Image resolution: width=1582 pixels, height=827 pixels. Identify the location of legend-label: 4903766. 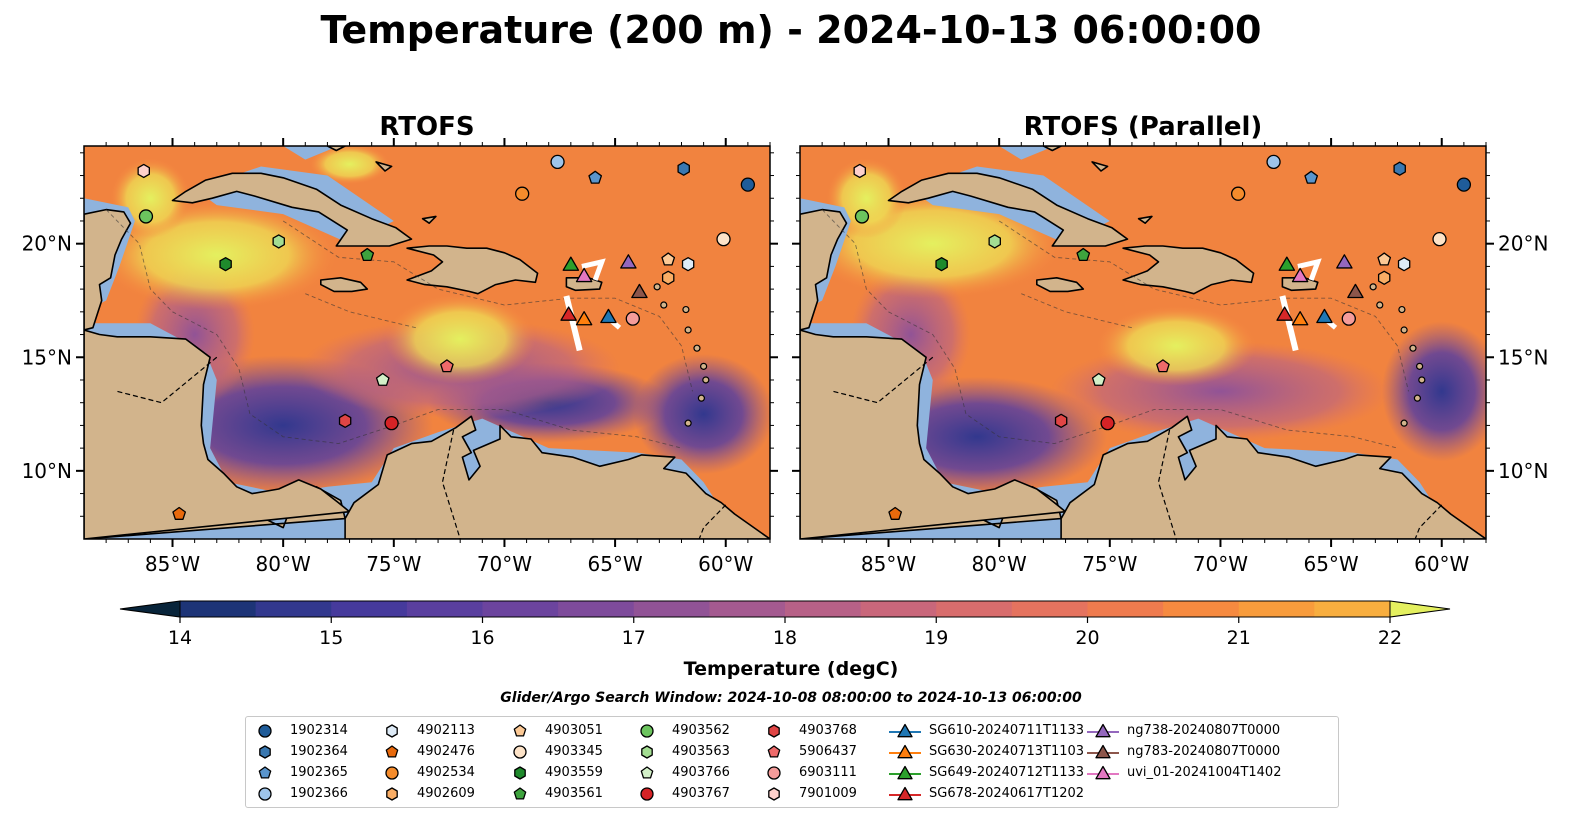
(701, 772).